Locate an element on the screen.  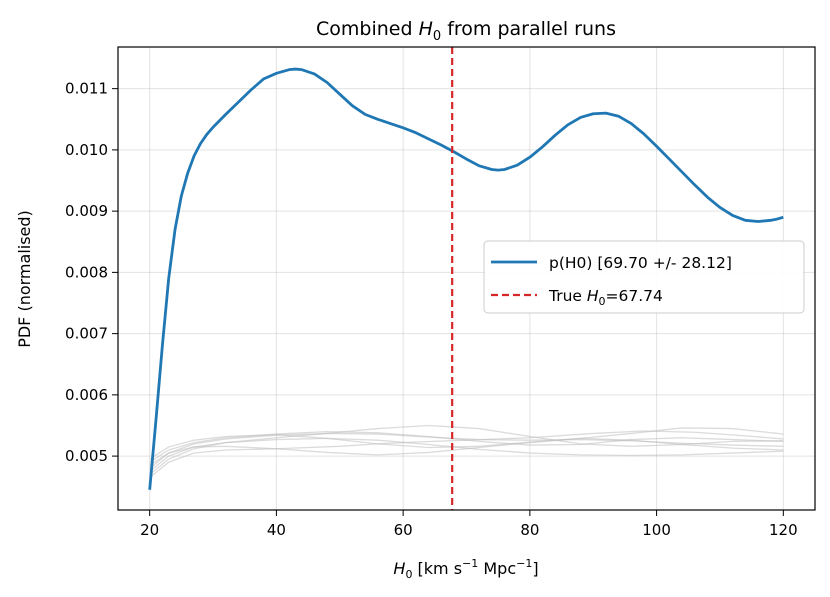
x-tick-label: 40 is located at coordinates (276, 530).